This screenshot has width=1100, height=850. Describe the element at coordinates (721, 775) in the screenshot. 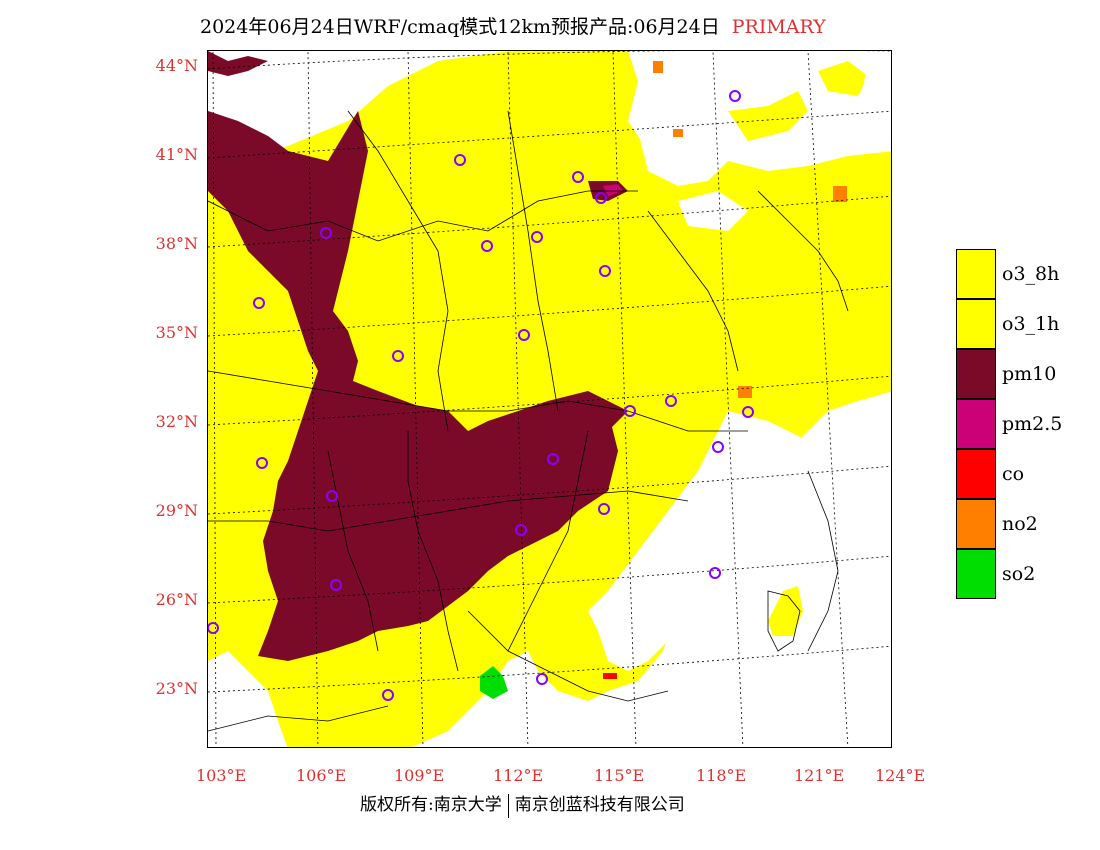

I see `lon-label: 118°E` at that location.